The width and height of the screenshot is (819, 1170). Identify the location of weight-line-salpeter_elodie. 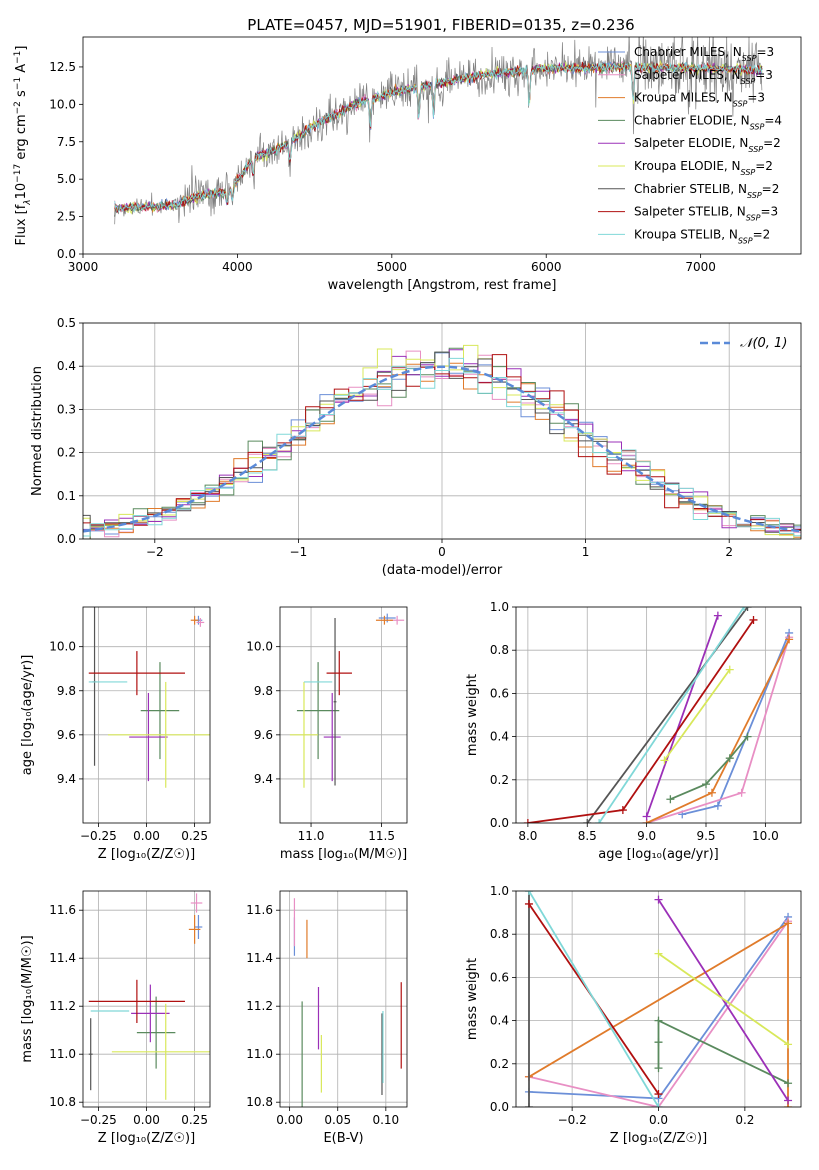
(682, 716).